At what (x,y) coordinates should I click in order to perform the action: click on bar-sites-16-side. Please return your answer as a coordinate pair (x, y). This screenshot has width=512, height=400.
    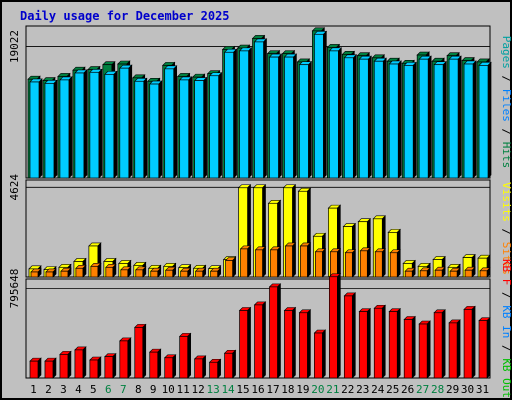
    Looking at the image, I should click on (264, 262).